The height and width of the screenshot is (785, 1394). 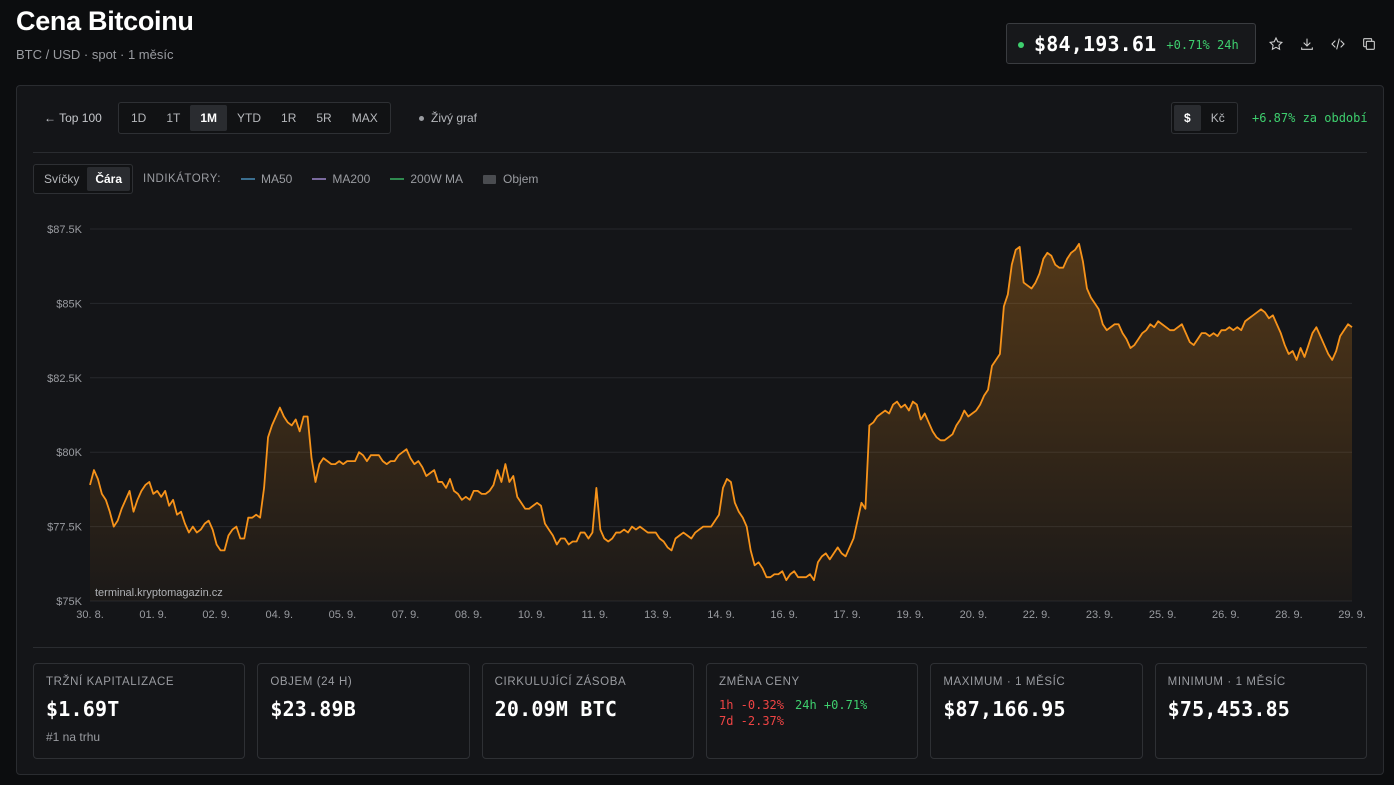 I want to click on time-range-selector: 1D 1T 1M YTD 1R 5R MAX, so click(x=254, y=118).